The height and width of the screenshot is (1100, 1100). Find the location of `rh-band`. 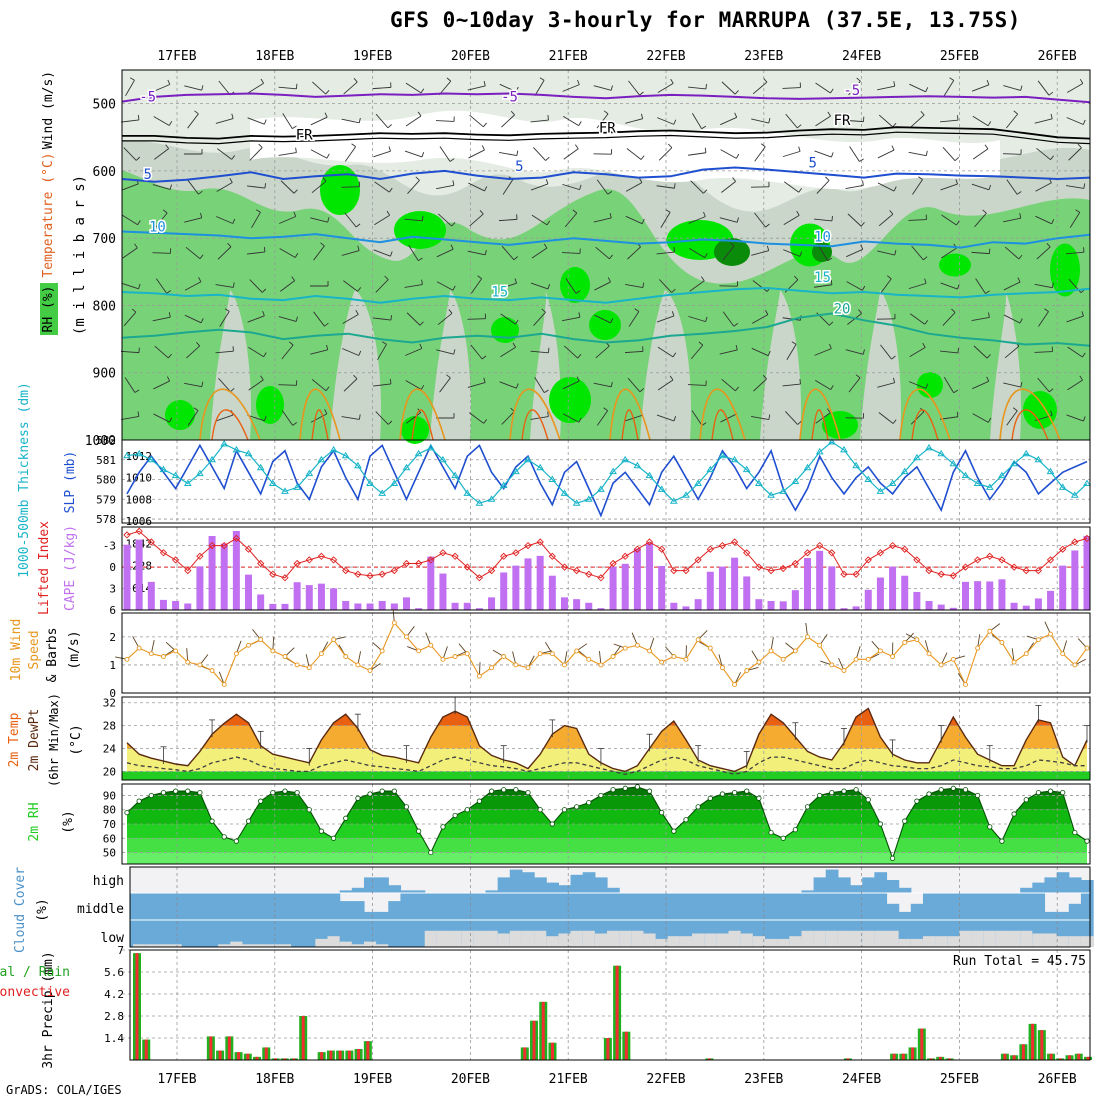

rh-band is located at coordinates (607, 831).